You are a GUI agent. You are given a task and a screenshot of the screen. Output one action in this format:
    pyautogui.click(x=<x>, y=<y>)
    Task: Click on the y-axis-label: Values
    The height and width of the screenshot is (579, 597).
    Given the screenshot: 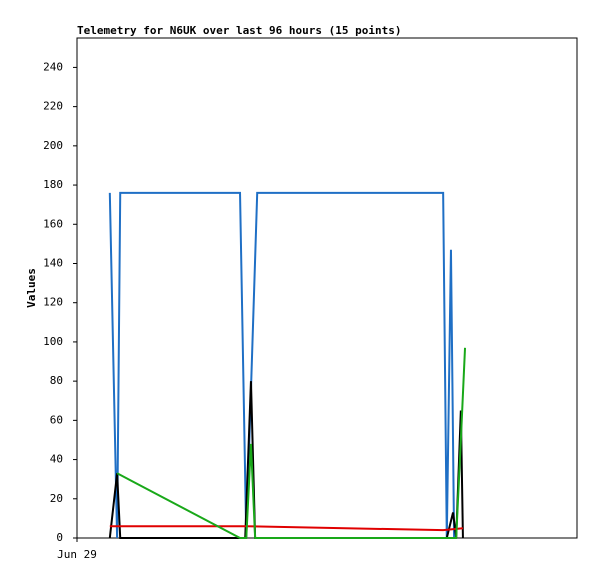 What is the action you would take?
    pyautogui.click(x=31, y=288)
    